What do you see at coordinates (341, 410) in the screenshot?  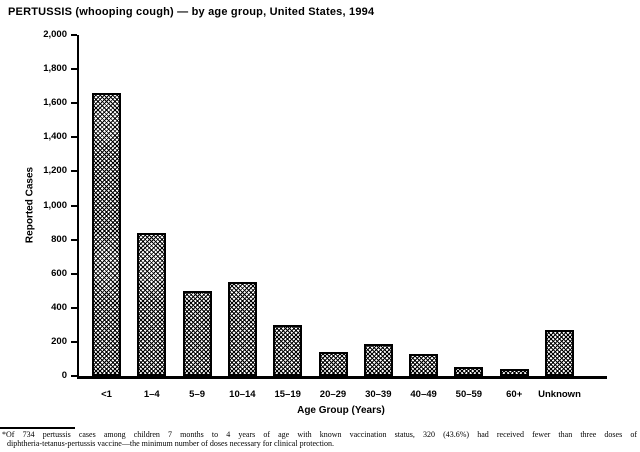 I see `x-axis-title: Age Group (Years)` at bounding box center [341, 410].